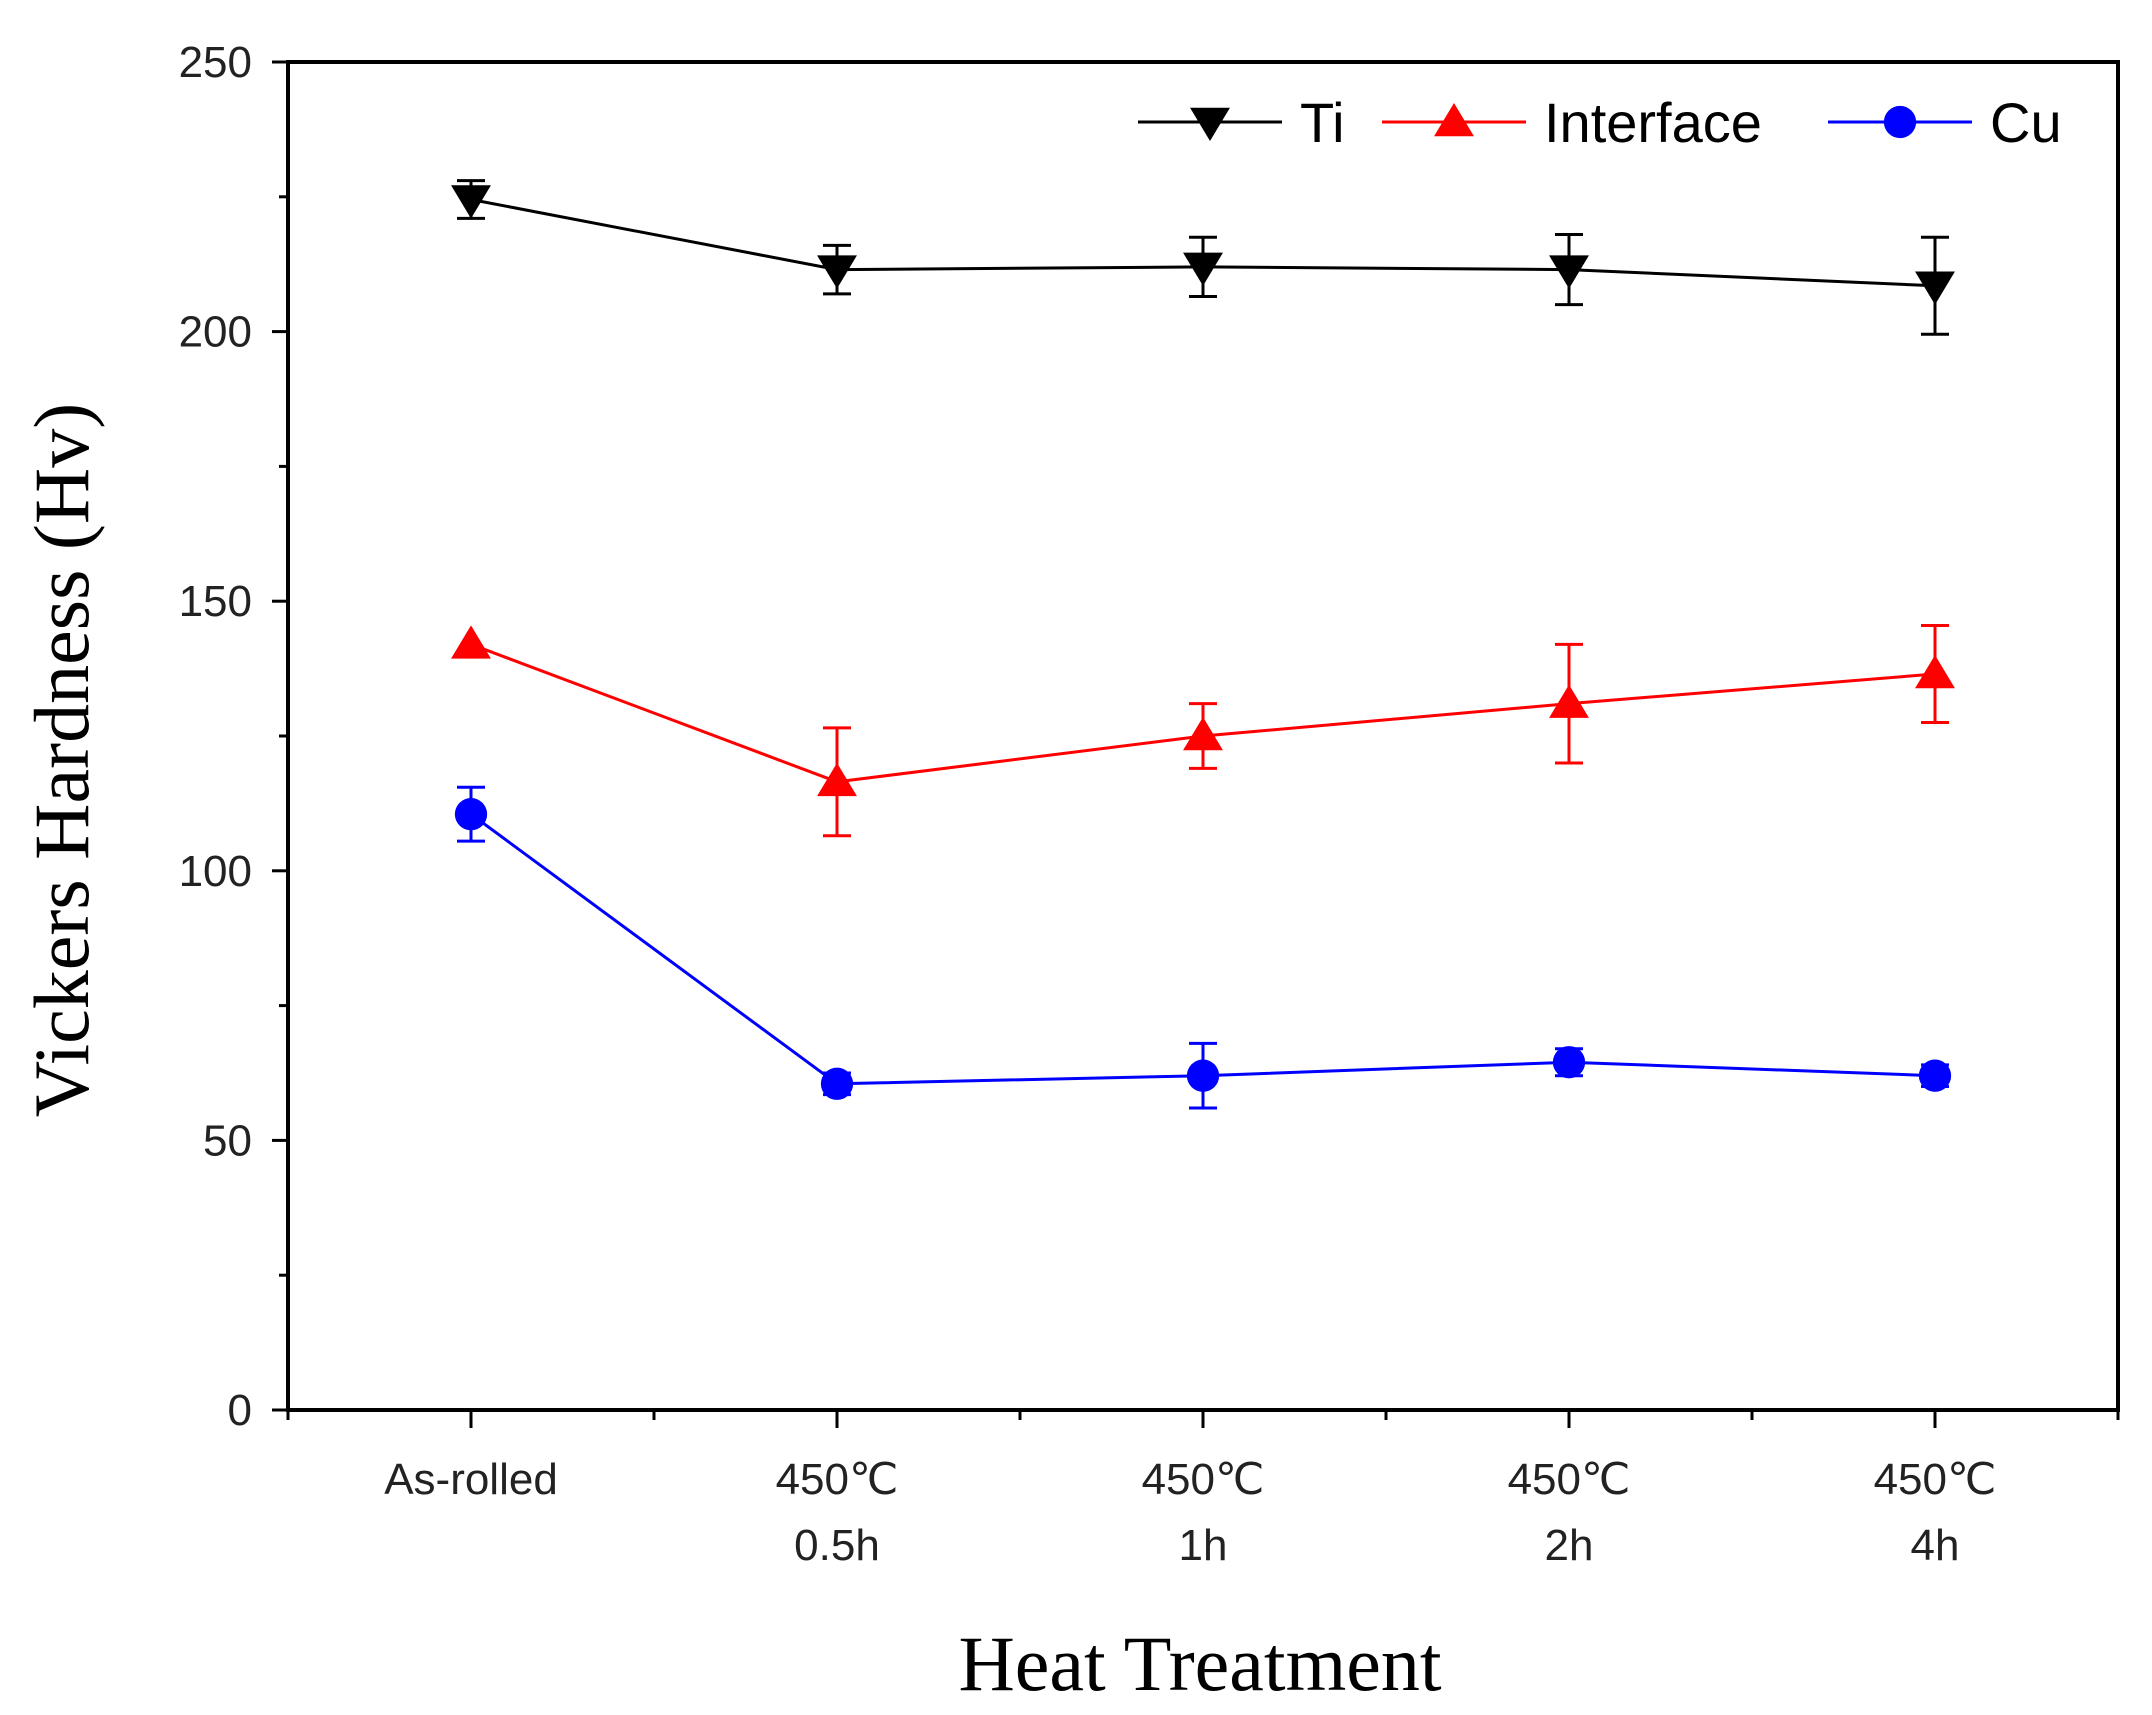  What do you see at coordinates (837, 1545) in the screenshot?
I see `x-tick-label: 0.5h` at bounding box center [837, 1545].